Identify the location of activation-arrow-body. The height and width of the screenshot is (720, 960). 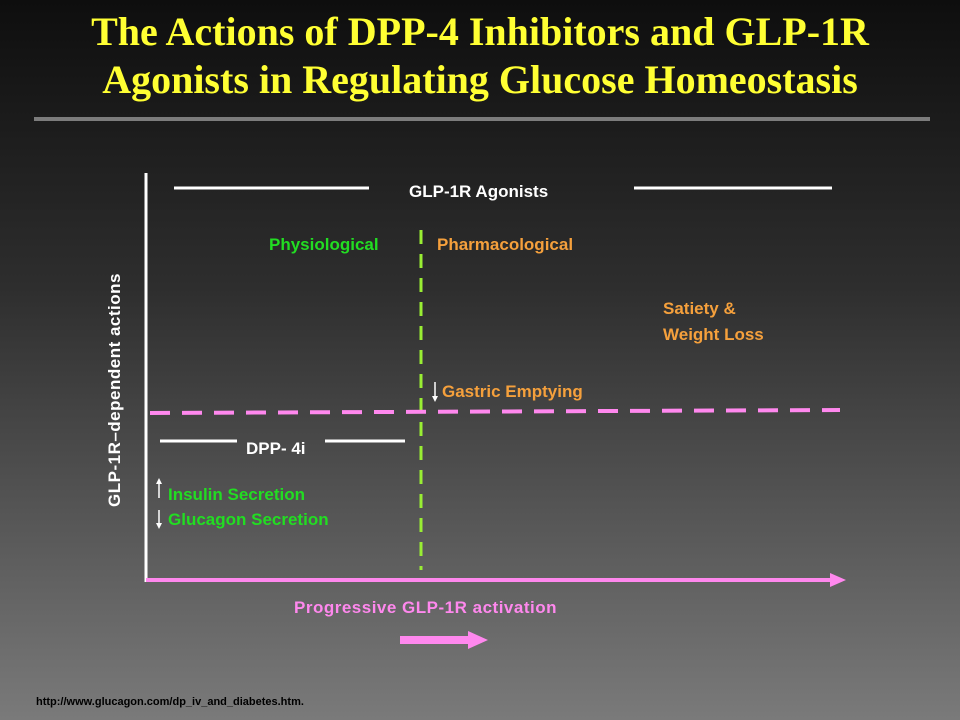
(435, 640).